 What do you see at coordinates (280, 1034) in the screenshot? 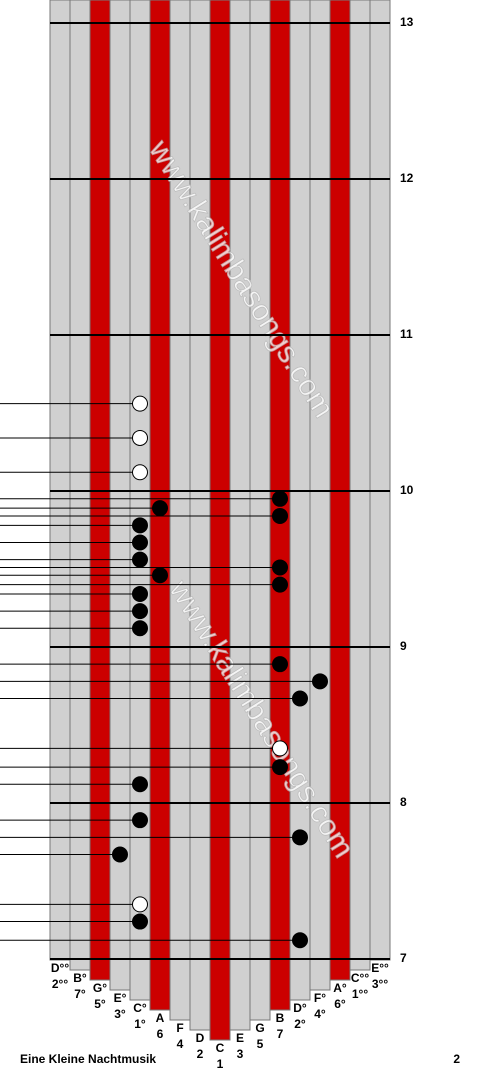
I see `tine-number: 7` at bounding box center [280, 1034].